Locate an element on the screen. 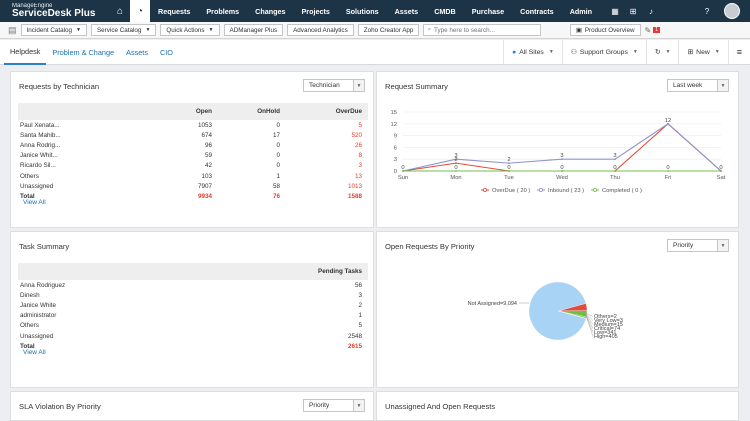  announcement-icon: ✎ 1 is located at coordinates (652, 30).